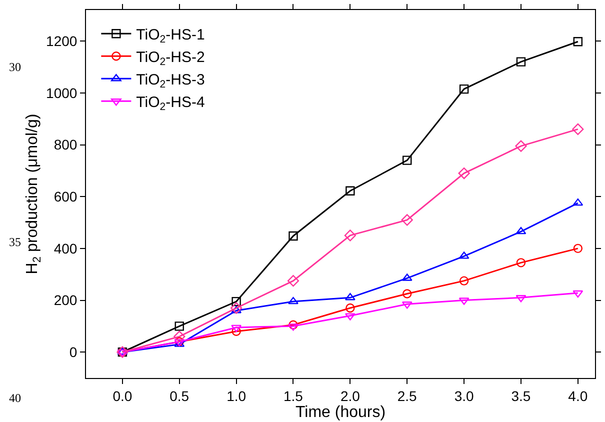  Describe the element at coordinates (578, 396) in the screenshot. I see `x-tick-label: 4.0` at that location.